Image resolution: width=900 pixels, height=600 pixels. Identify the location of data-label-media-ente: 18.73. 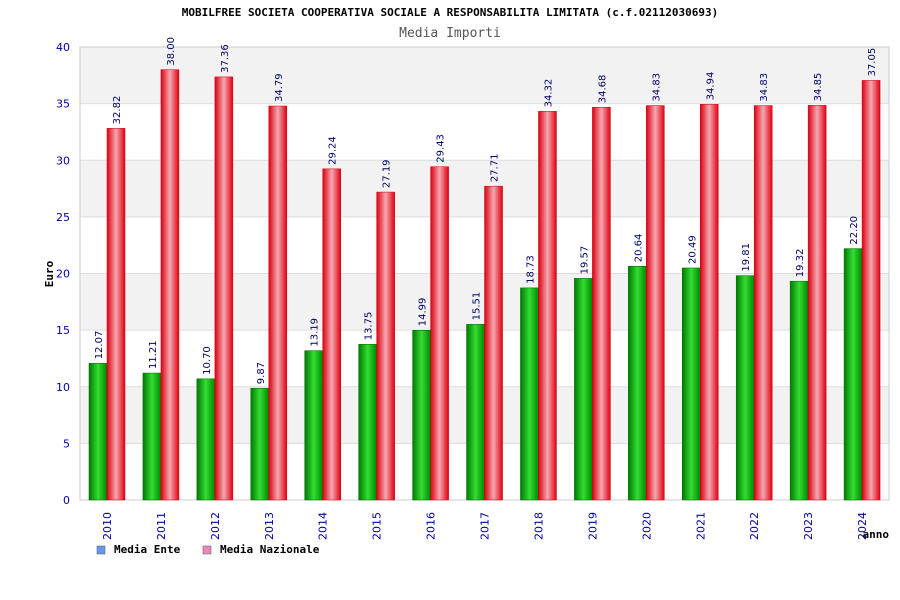
(530, 269).